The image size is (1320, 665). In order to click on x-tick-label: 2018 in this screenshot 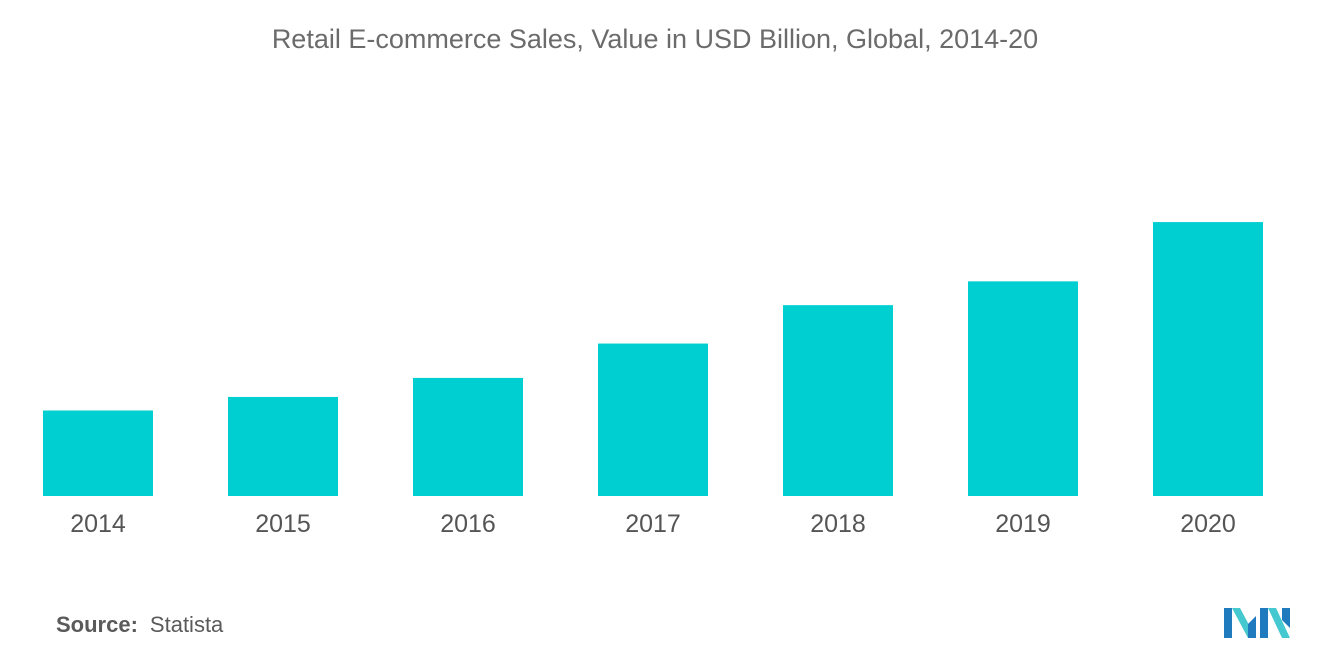, I will do `click(838, 524)`.